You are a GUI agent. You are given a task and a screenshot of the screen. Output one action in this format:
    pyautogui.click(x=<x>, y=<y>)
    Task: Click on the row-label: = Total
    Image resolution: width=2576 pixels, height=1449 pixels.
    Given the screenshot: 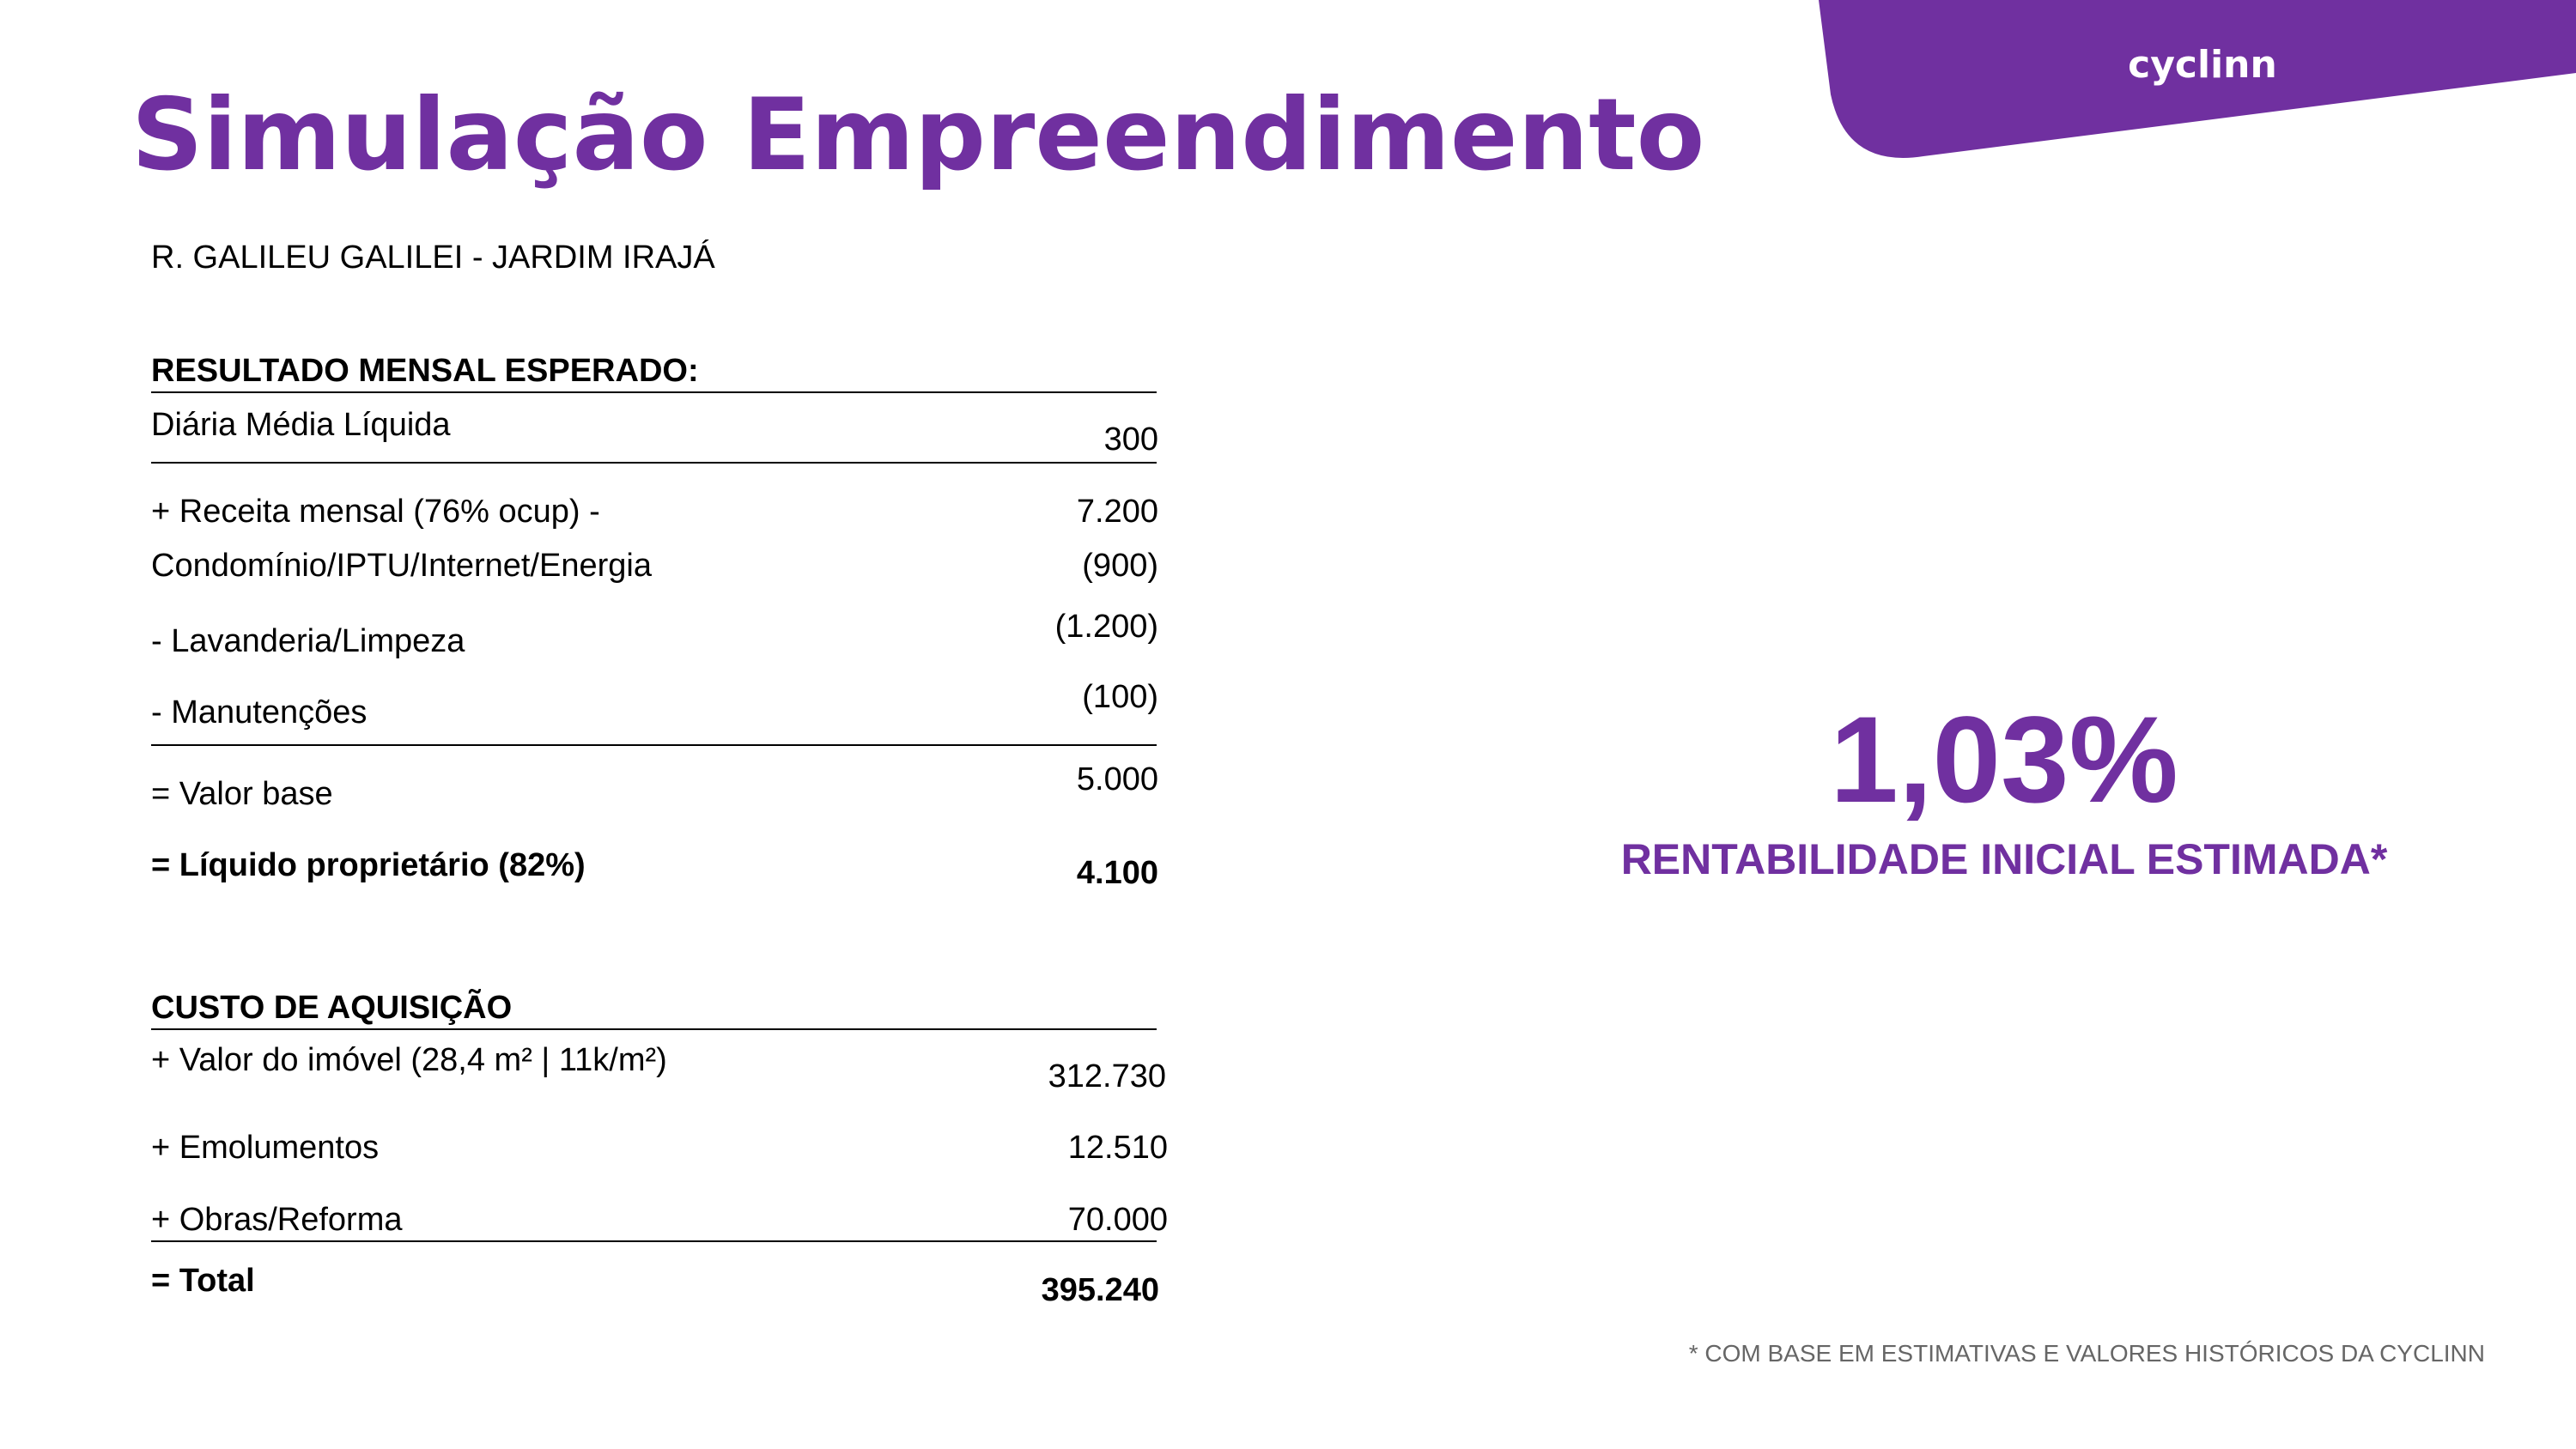 What is the action you would take?
    pyautogui.click(x=203, y=1281)
    